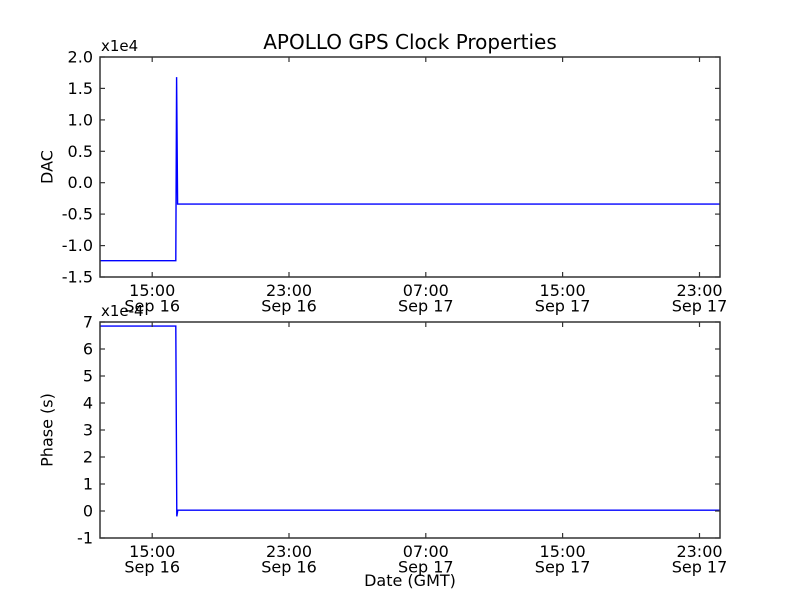 The image size is (800, 600). I want to click on y-axis-label-phase: Phase (s), so click(47, 430).